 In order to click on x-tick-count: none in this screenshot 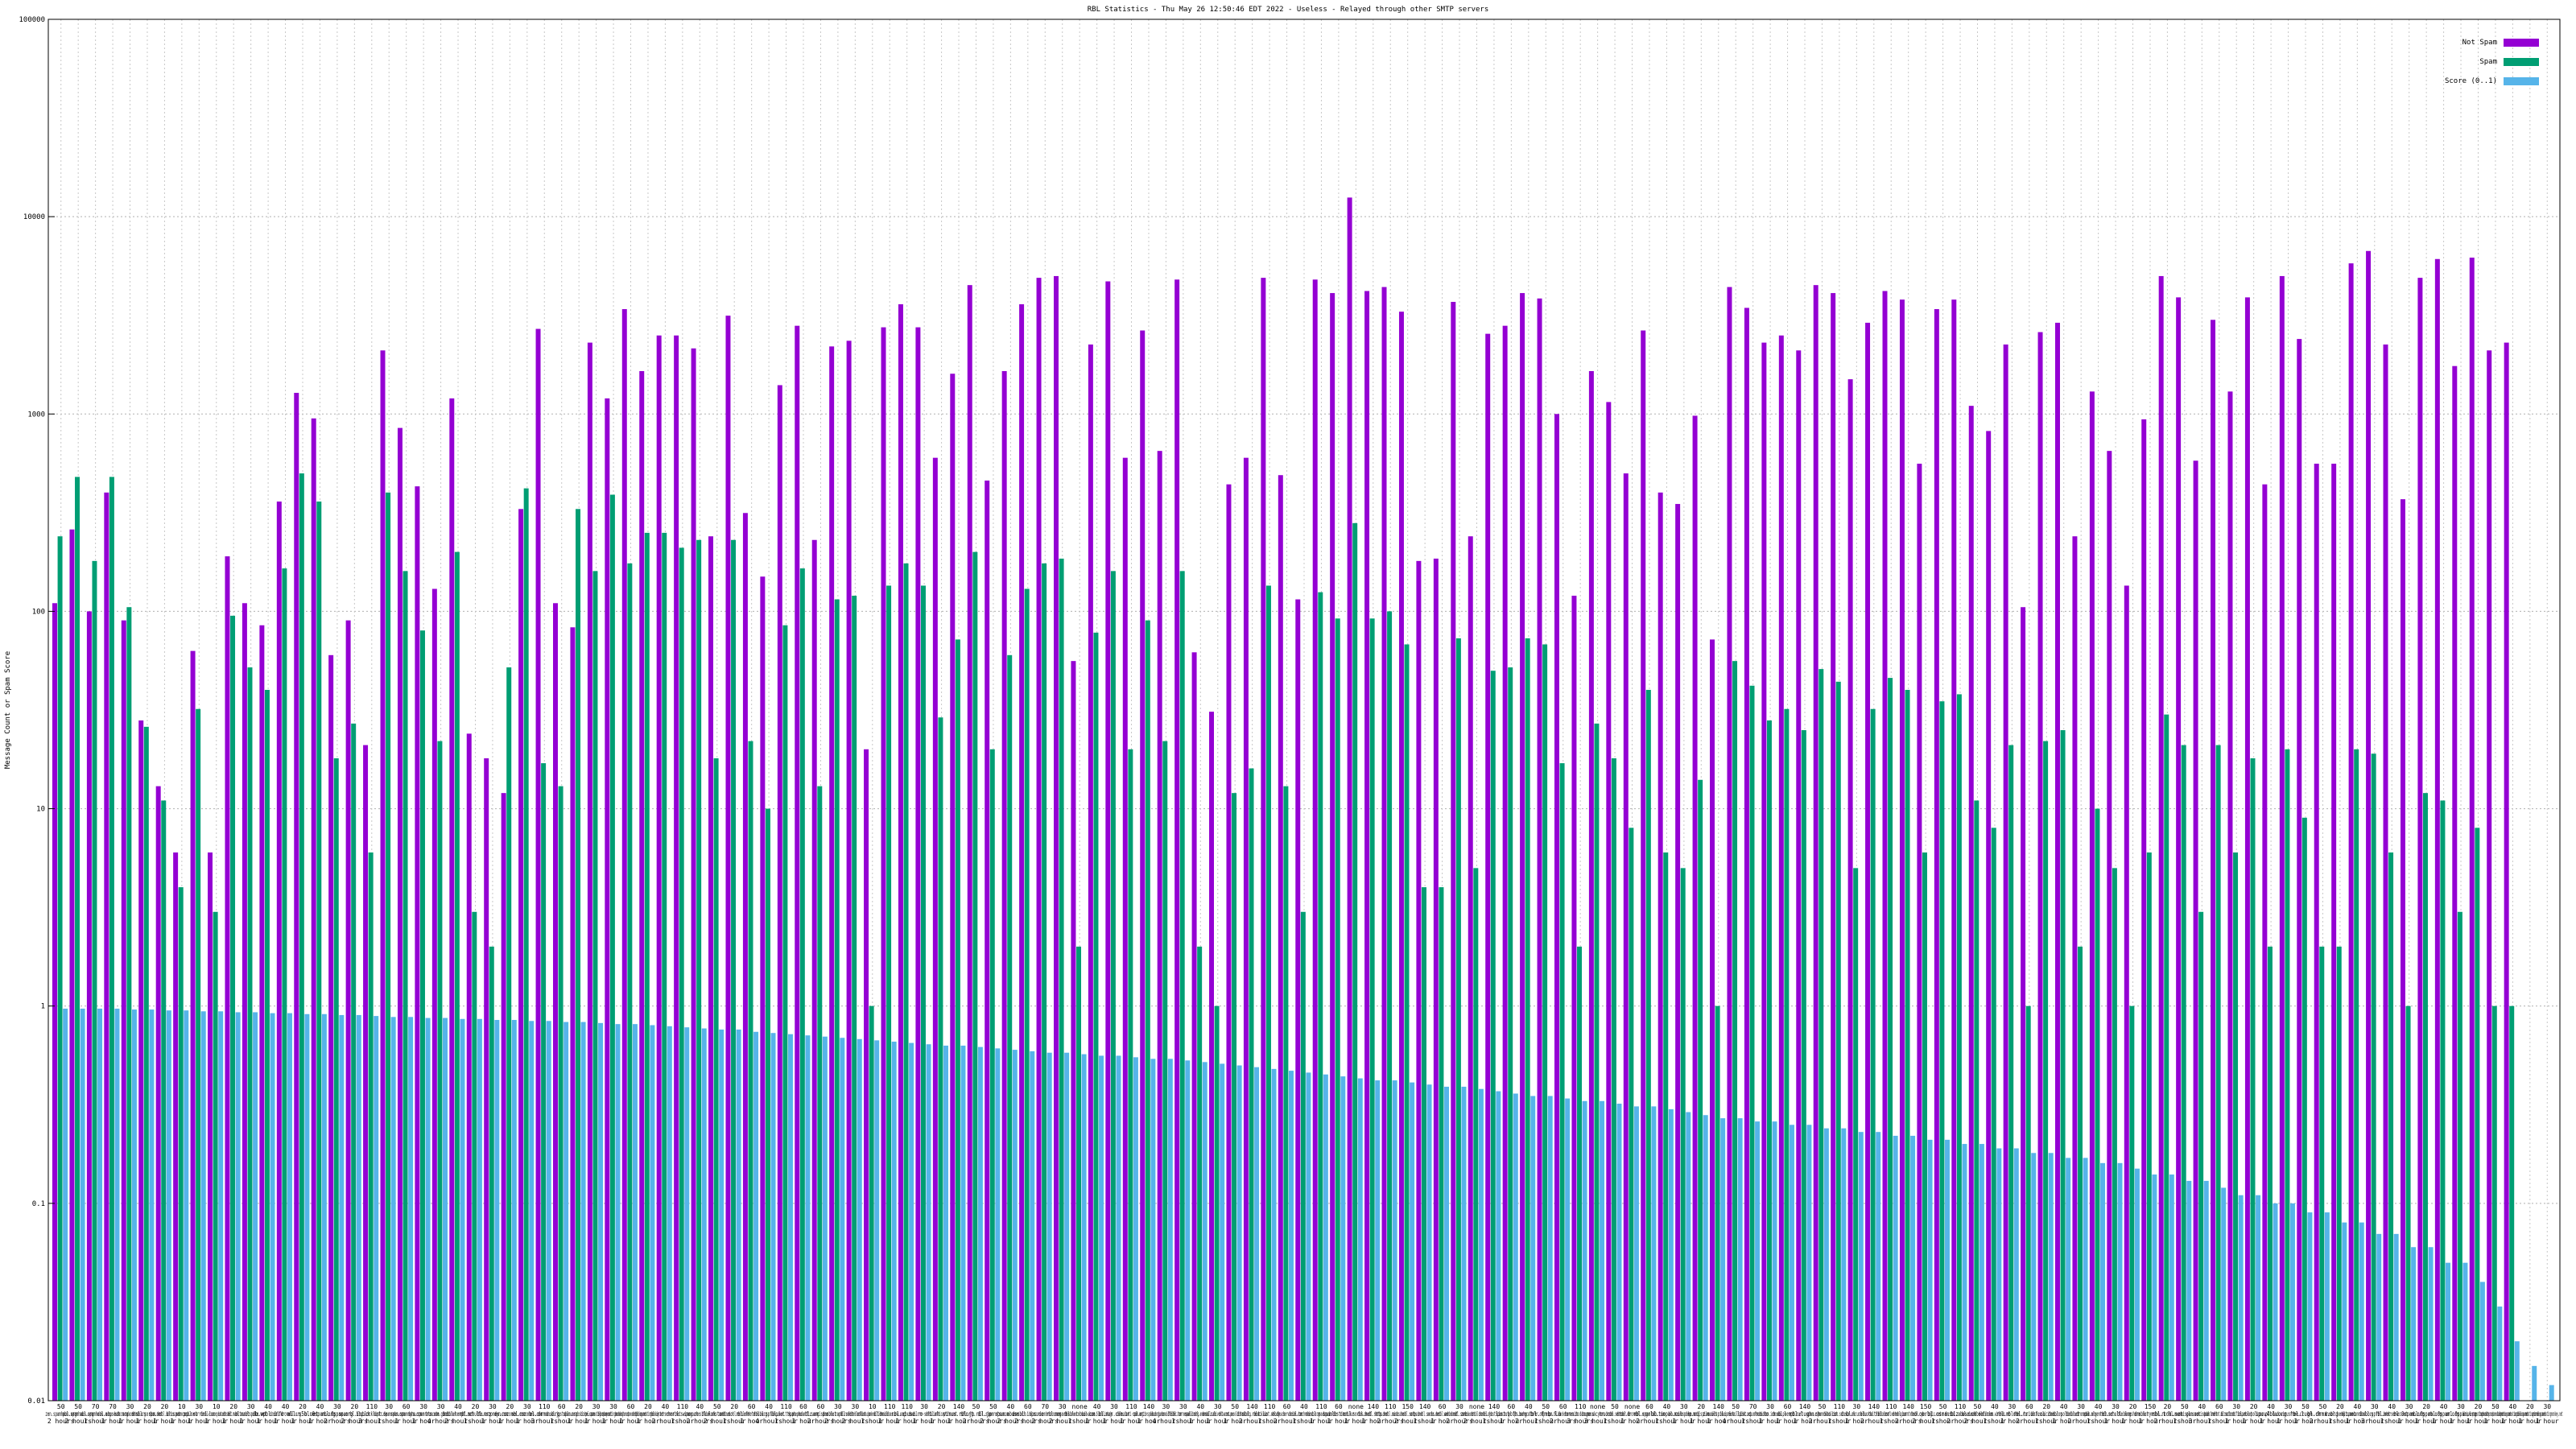, I will do `click(1597, 1406)`.